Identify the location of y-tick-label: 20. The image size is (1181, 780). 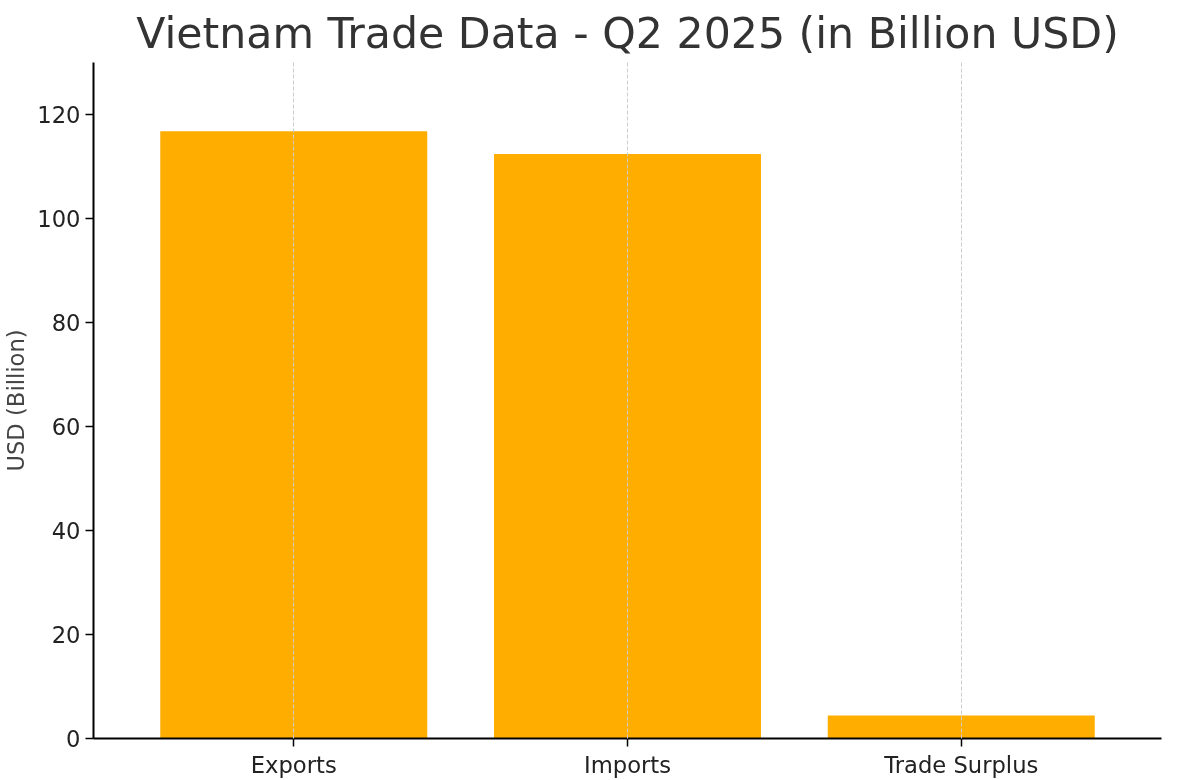
(66, 635).